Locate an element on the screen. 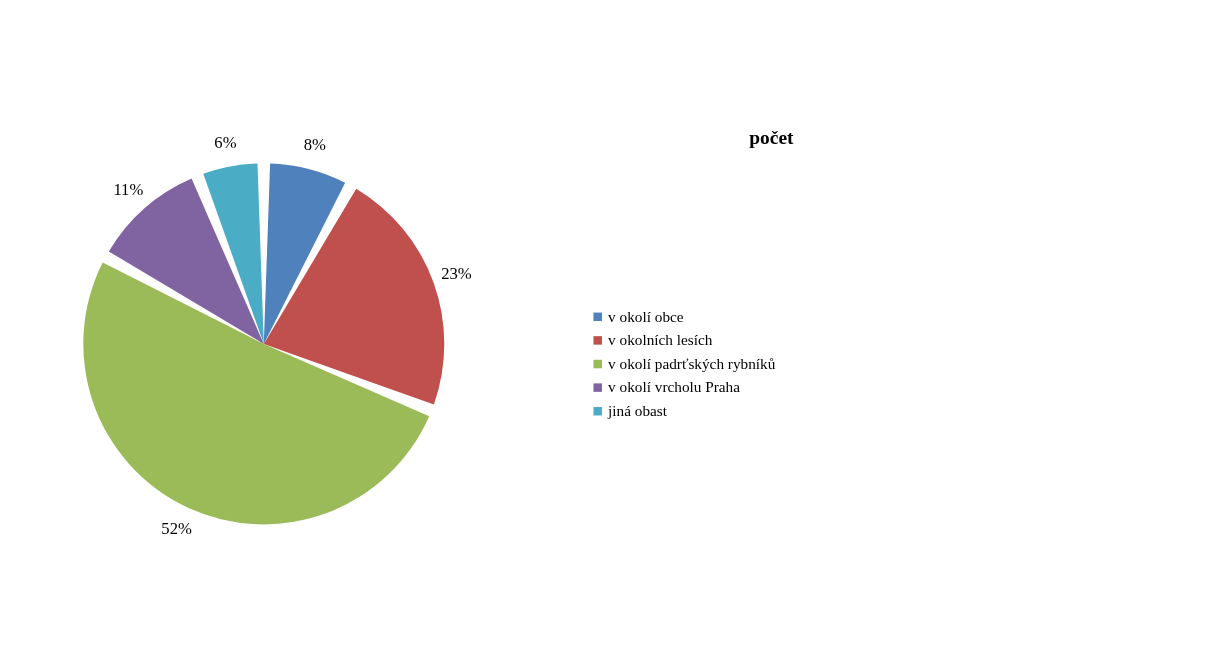 The height and width of the screenshot is (667, 1210). data-label: 8% is located at coordinates (314, 145).